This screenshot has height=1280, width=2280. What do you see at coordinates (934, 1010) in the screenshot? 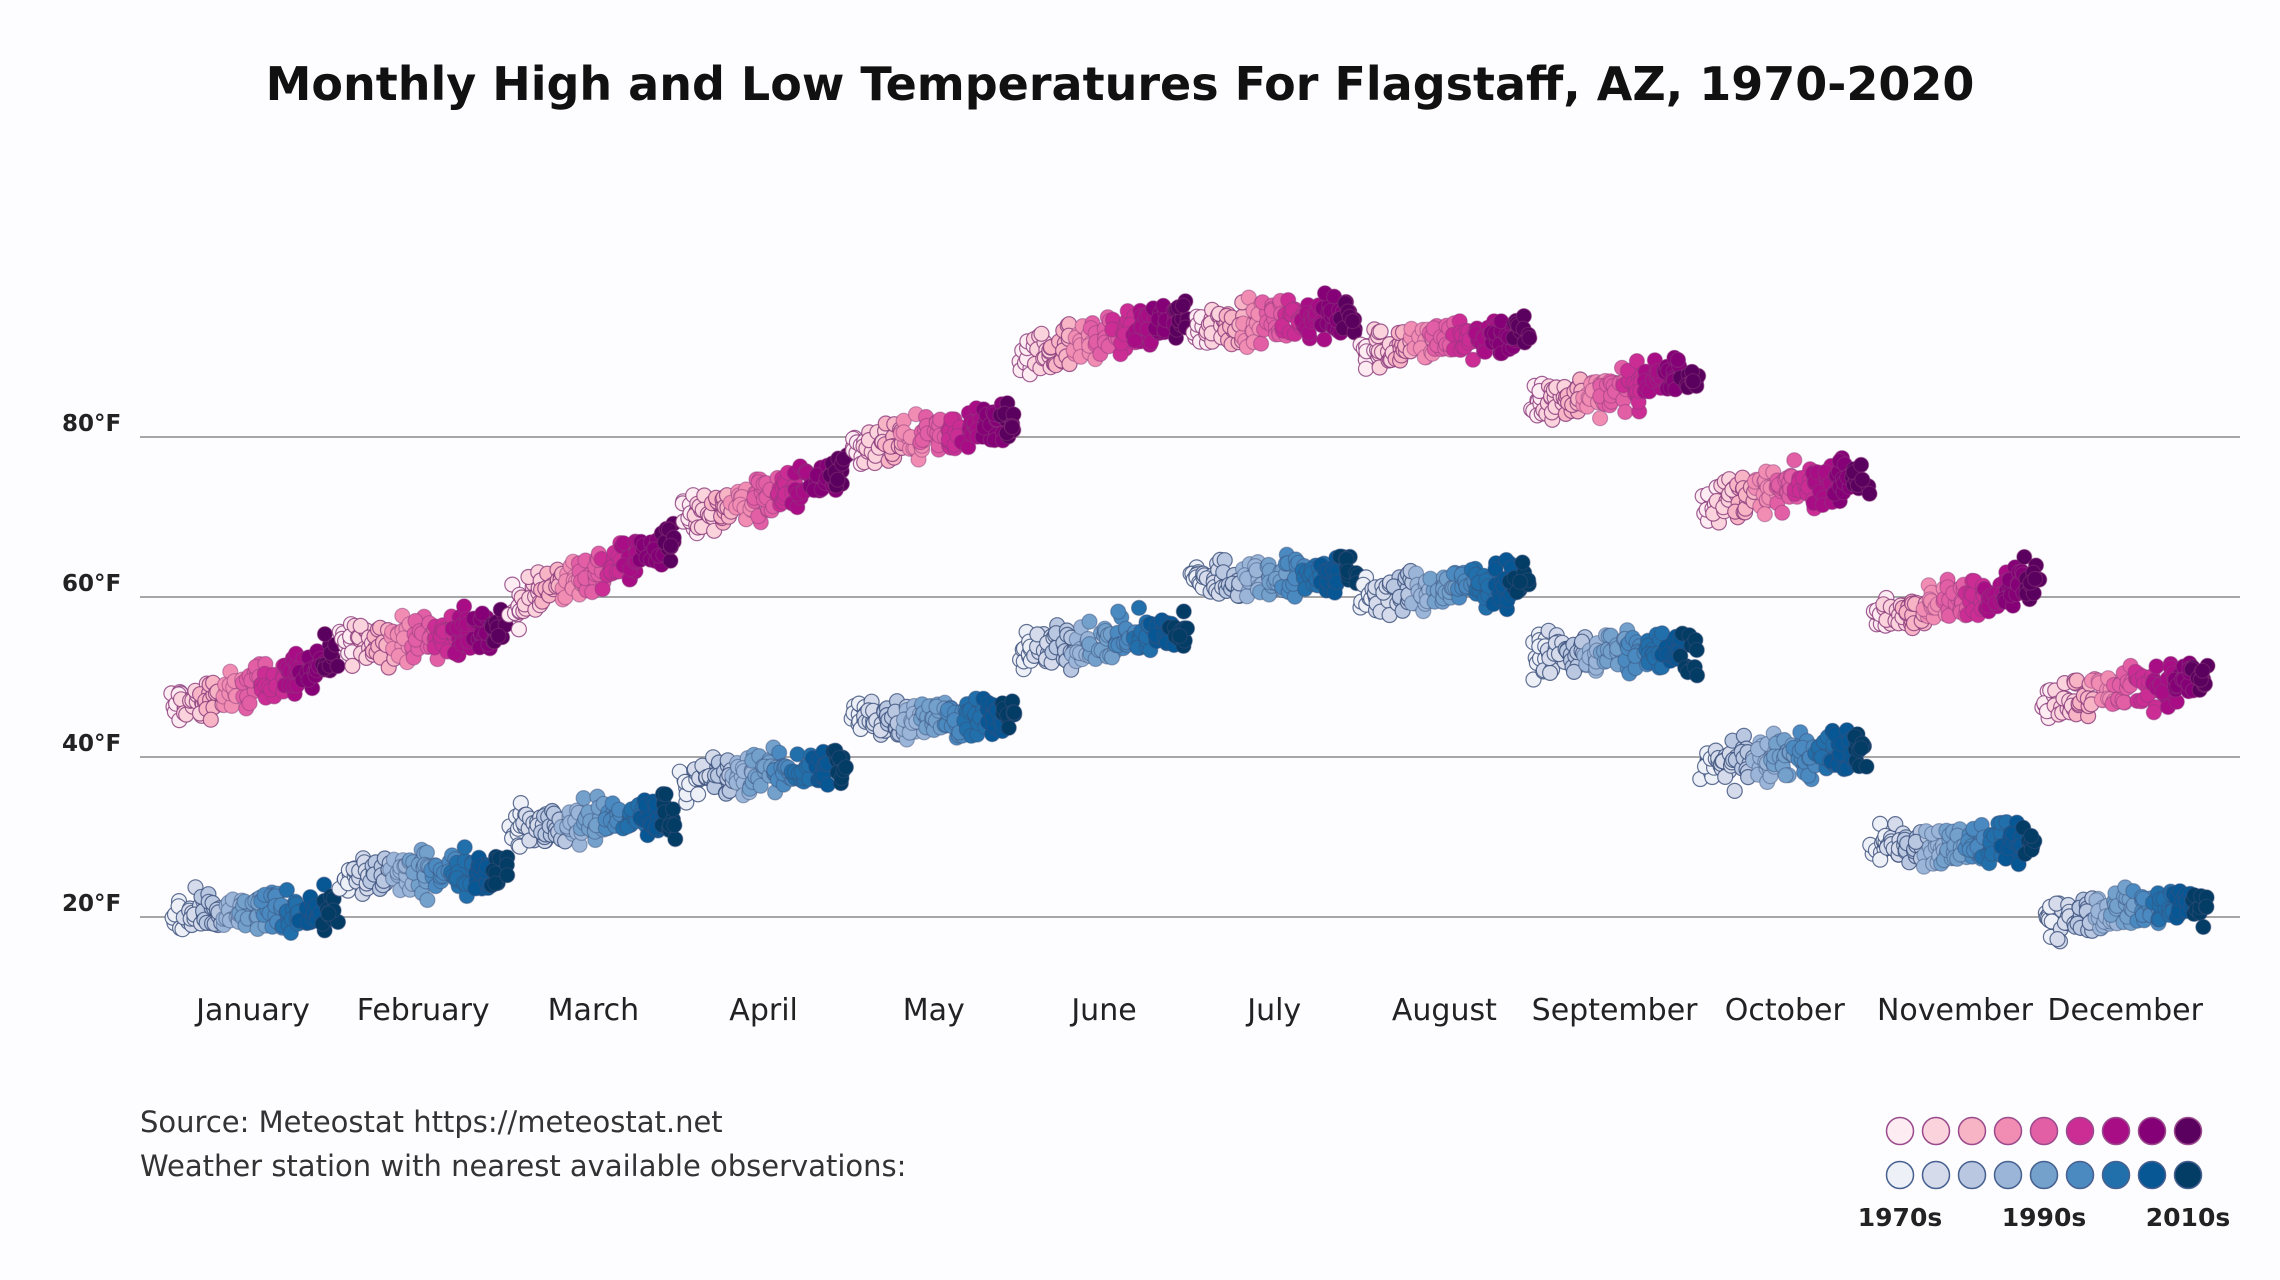
I see `x-tick-label: May` at bounding box center [934, 1010].